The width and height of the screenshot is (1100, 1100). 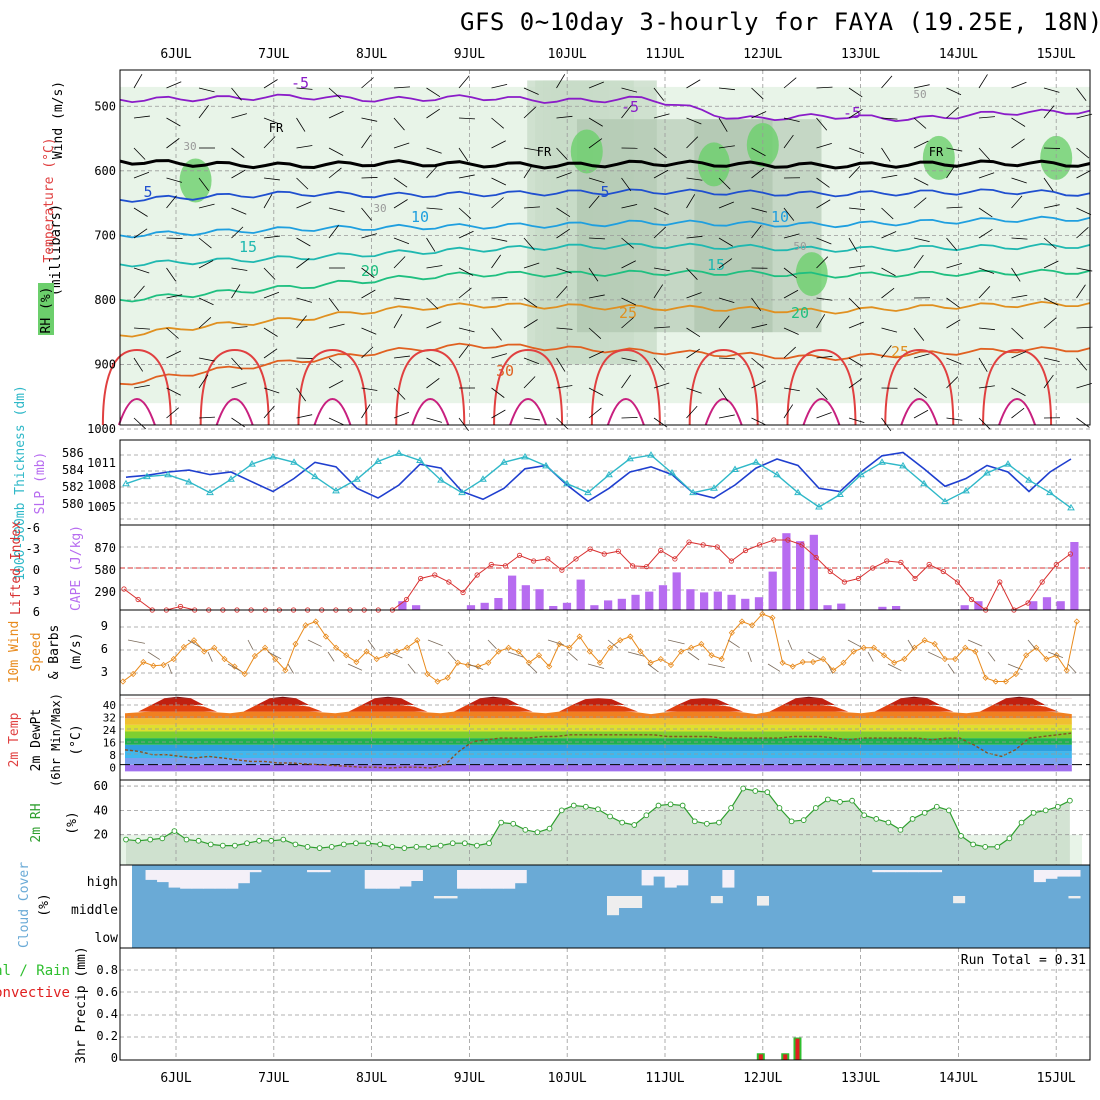 I want to click on wind-panel-title: 10m Wind, so click(x=14, y=652).